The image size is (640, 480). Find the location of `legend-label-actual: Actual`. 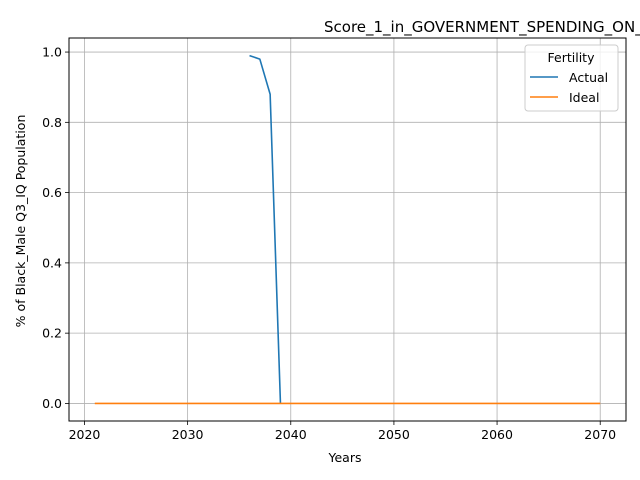

legend-label-actual: Actual is located at coordinates (588, 77).